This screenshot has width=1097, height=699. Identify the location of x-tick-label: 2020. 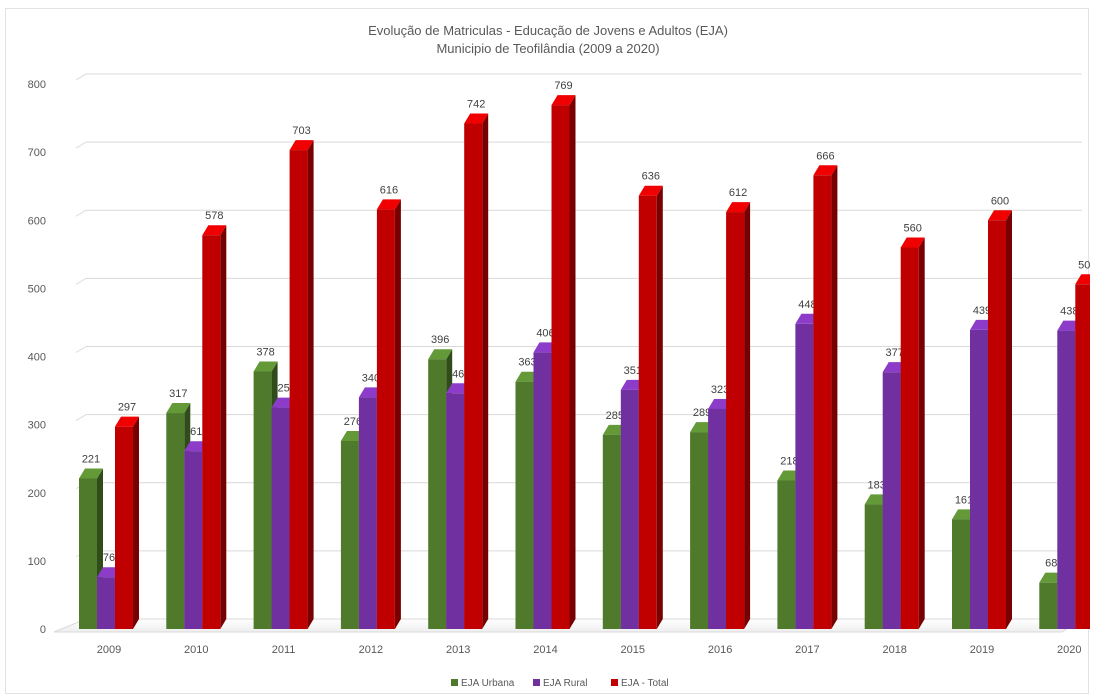
(1069, 650).